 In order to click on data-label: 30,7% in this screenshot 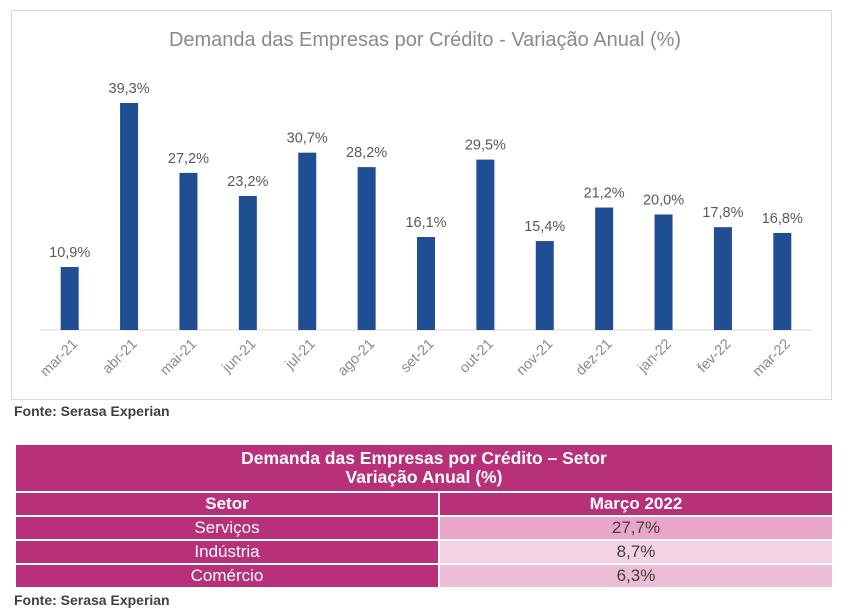, I will do `click(307, 139)`.